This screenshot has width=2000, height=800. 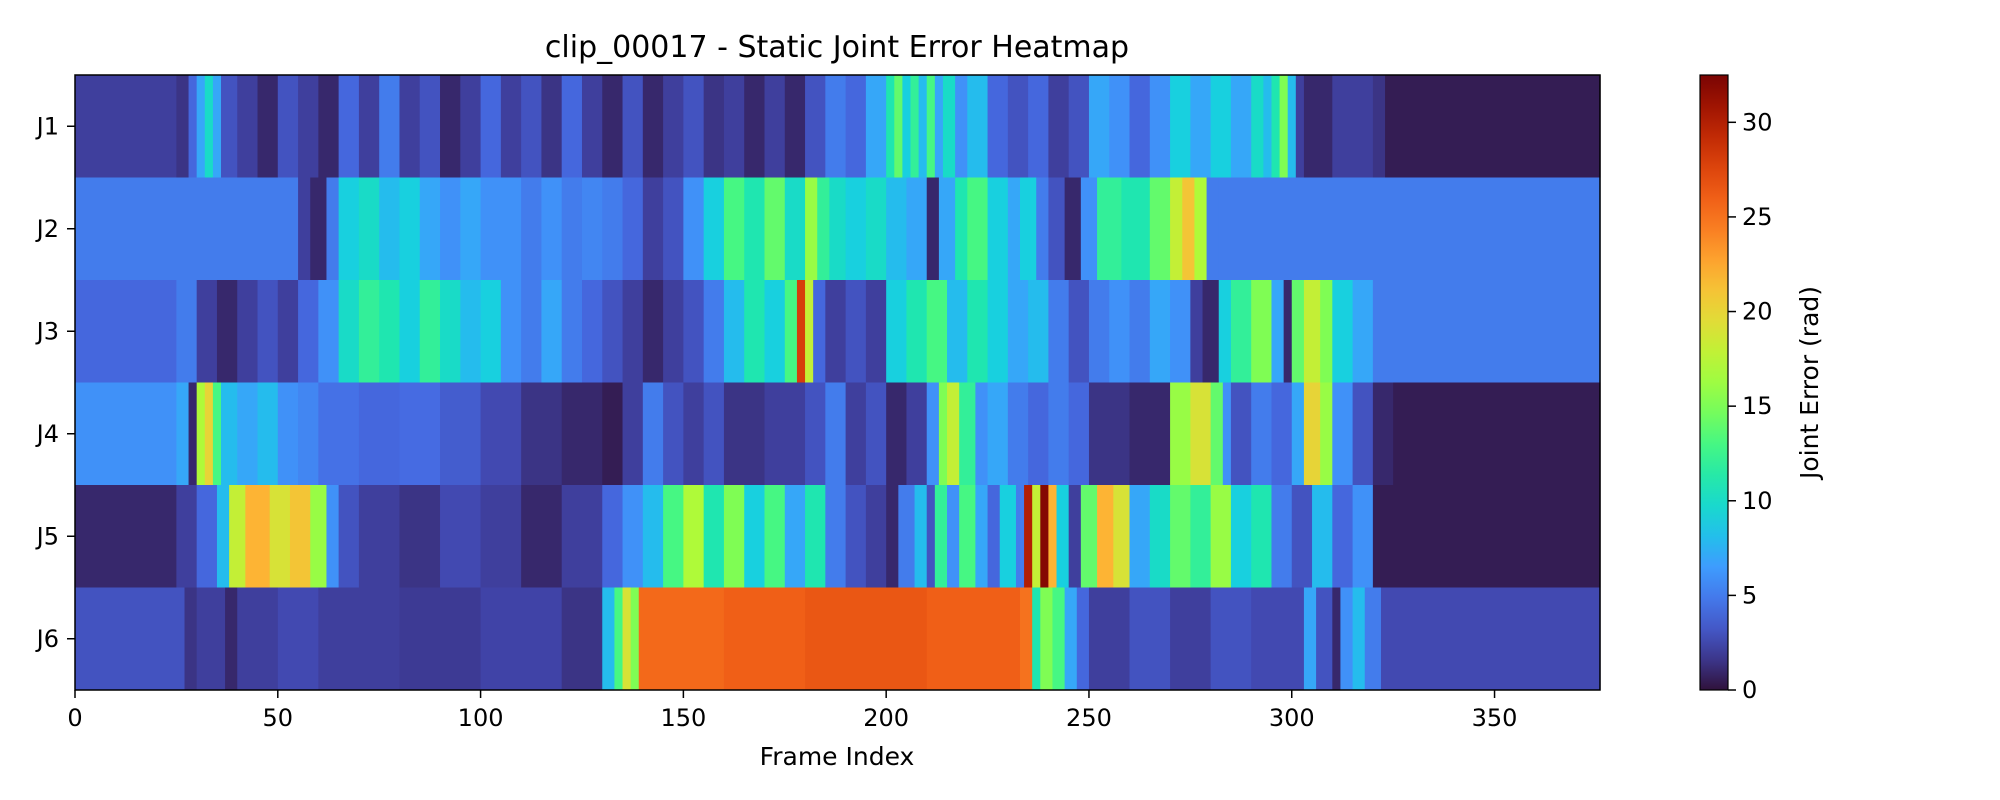 I want to click on x-tick-label: 200, so click(x=886, y=718).